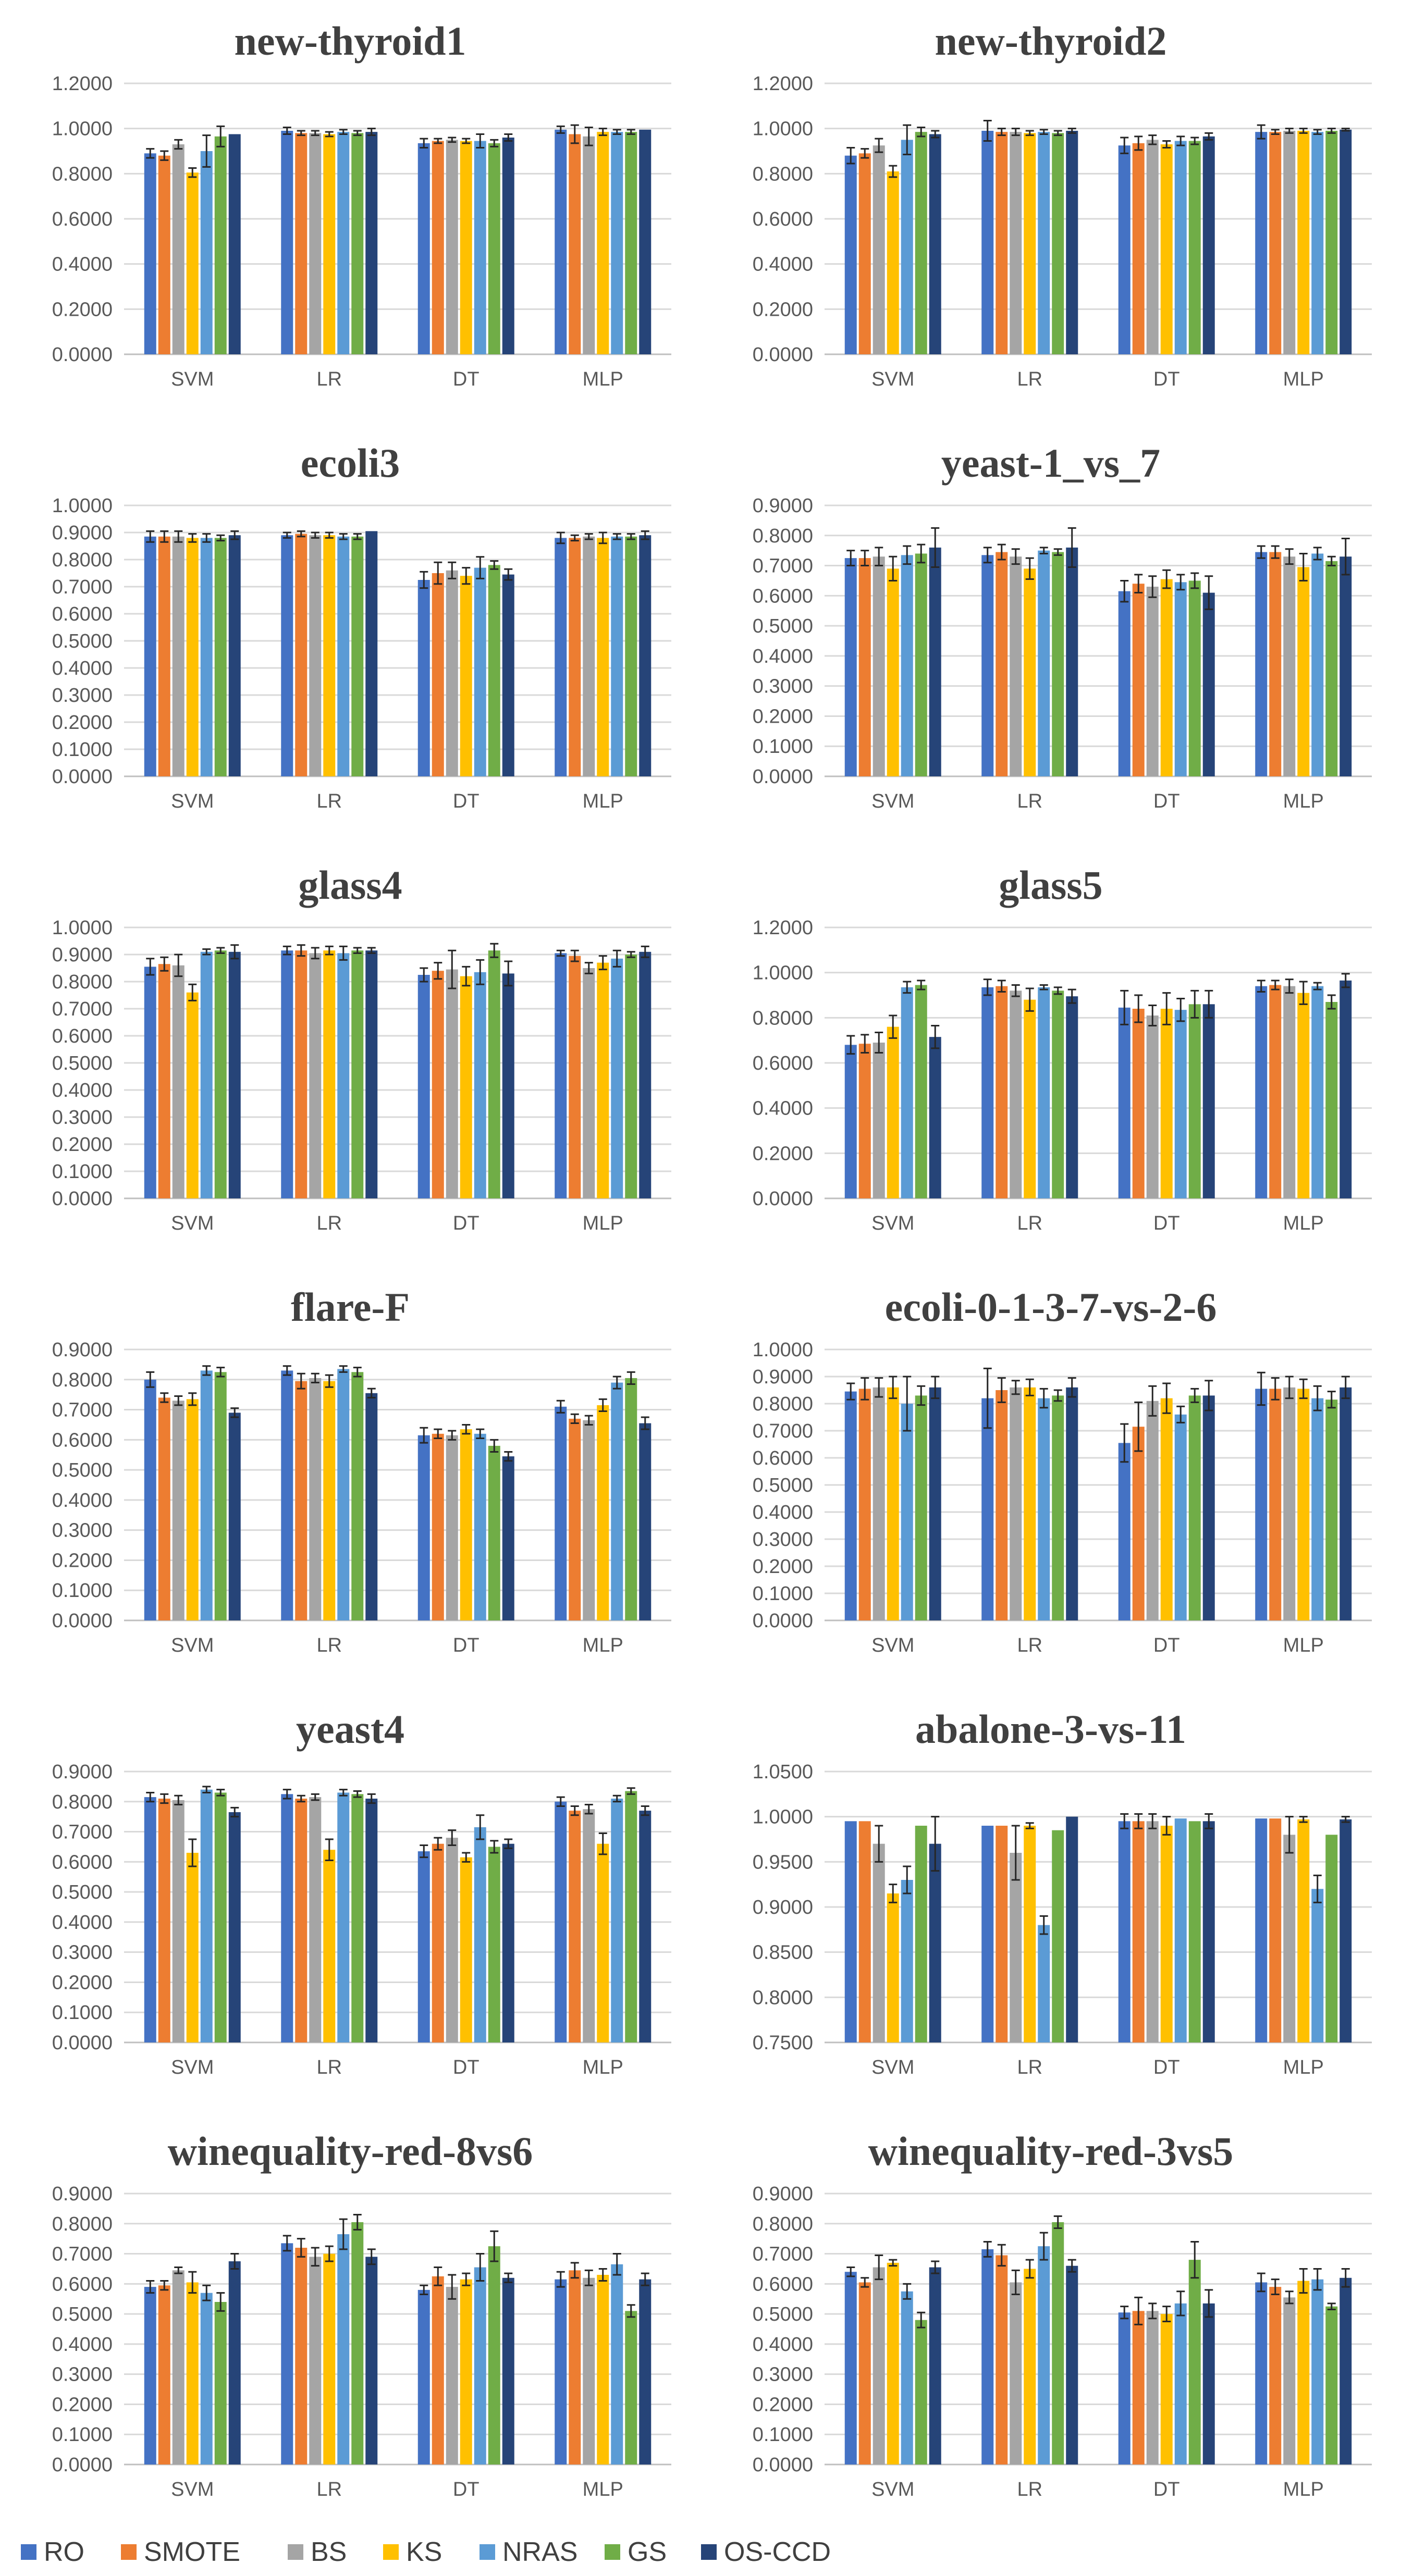  Describe the element at coordinates (180, 2552) in the screenshot. I see `legend-item-smote: SMOTE` at that location.